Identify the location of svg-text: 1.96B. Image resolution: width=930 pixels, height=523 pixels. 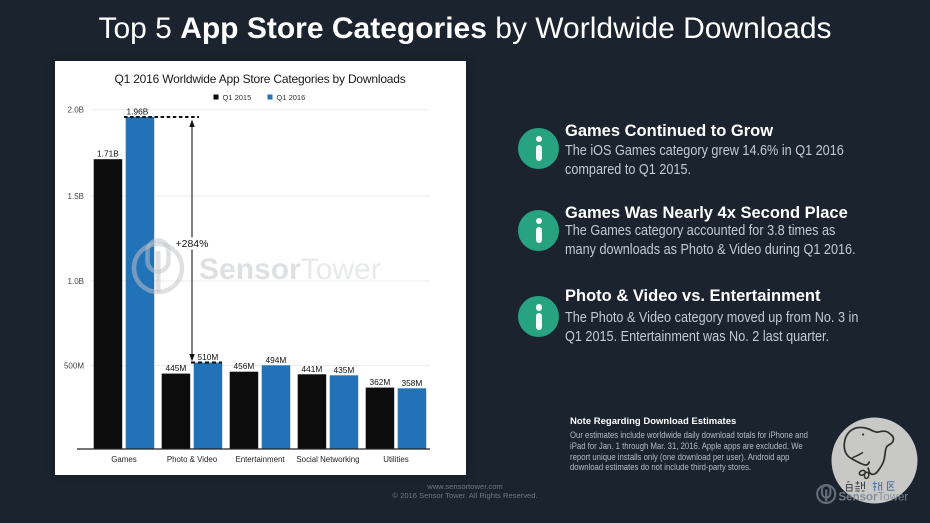
(138, 111).